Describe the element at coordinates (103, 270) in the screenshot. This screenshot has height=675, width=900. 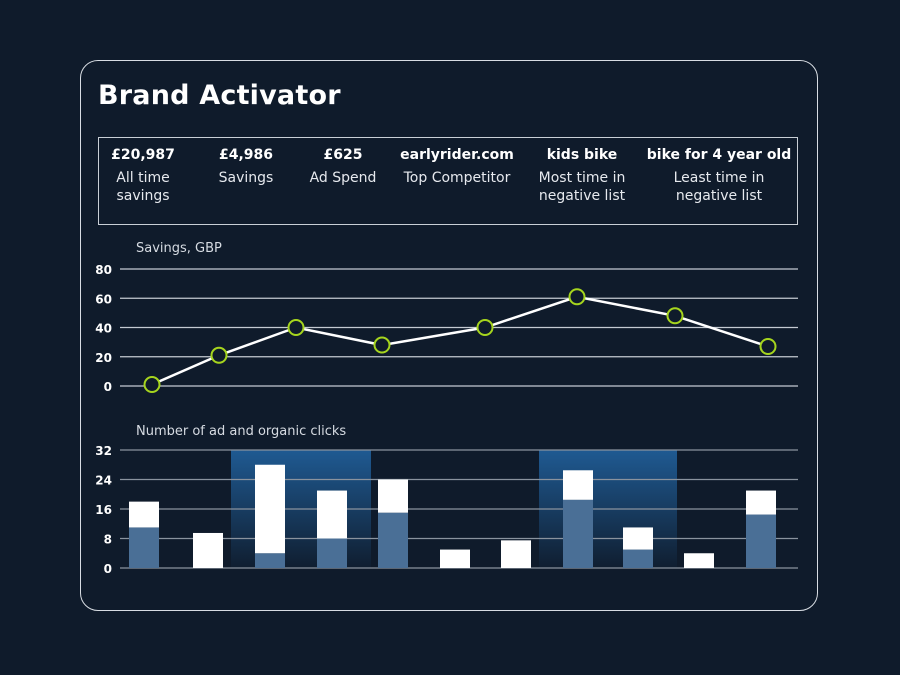
I see `y-tick-label: 80` at that location.